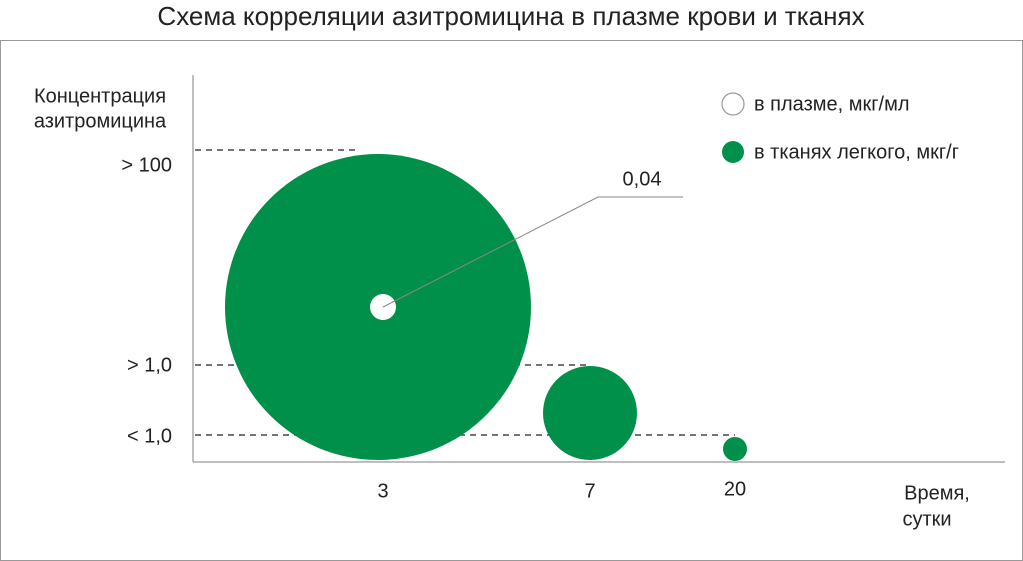 The height and width of the screenshot is (561, 1023). What do you see at coordinates (382, 491) in the screenshot?
I see `x-tick-label: 3` at bounding box center [382, 491].